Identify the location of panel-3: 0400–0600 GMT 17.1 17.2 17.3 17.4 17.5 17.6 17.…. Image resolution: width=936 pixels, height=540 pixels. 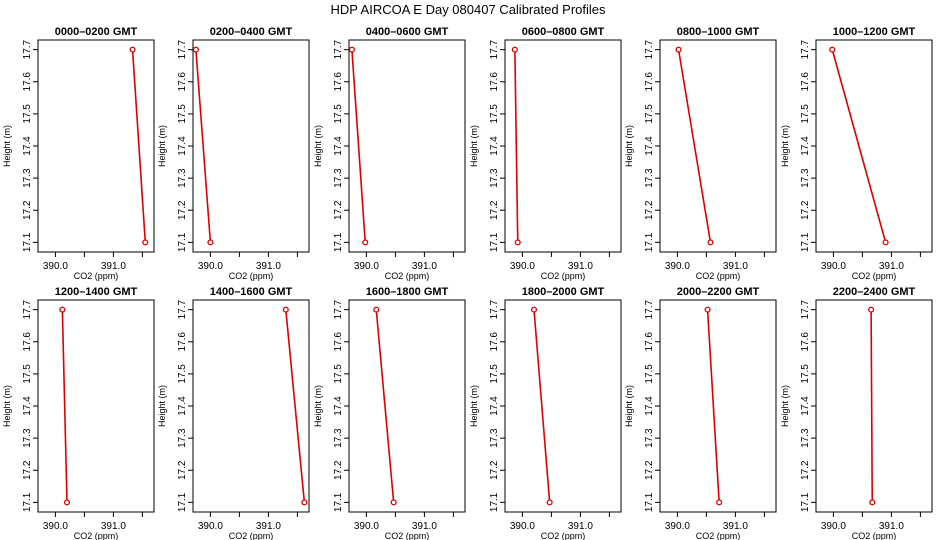
(389, 153).